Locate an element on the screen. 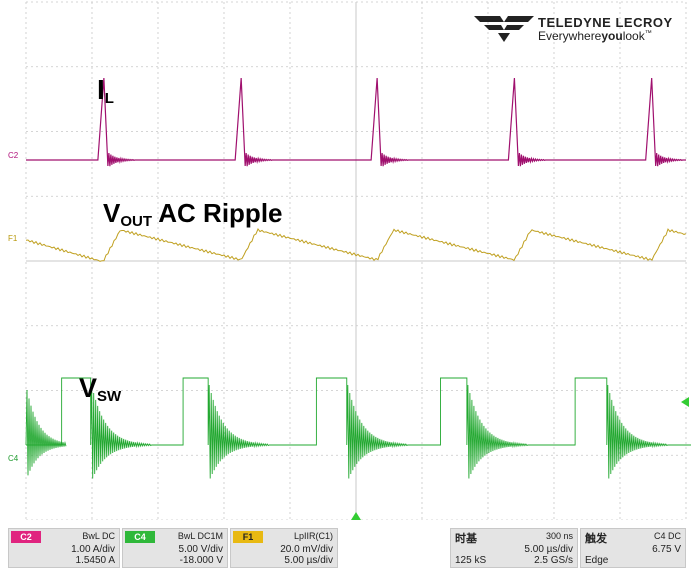 The width and height of the screenshot is (691, 572). f1-descriptor: F1 LpIIR(C1) 20.0 mV/div 5.00 µs/div is located at coordinates (284, 548).